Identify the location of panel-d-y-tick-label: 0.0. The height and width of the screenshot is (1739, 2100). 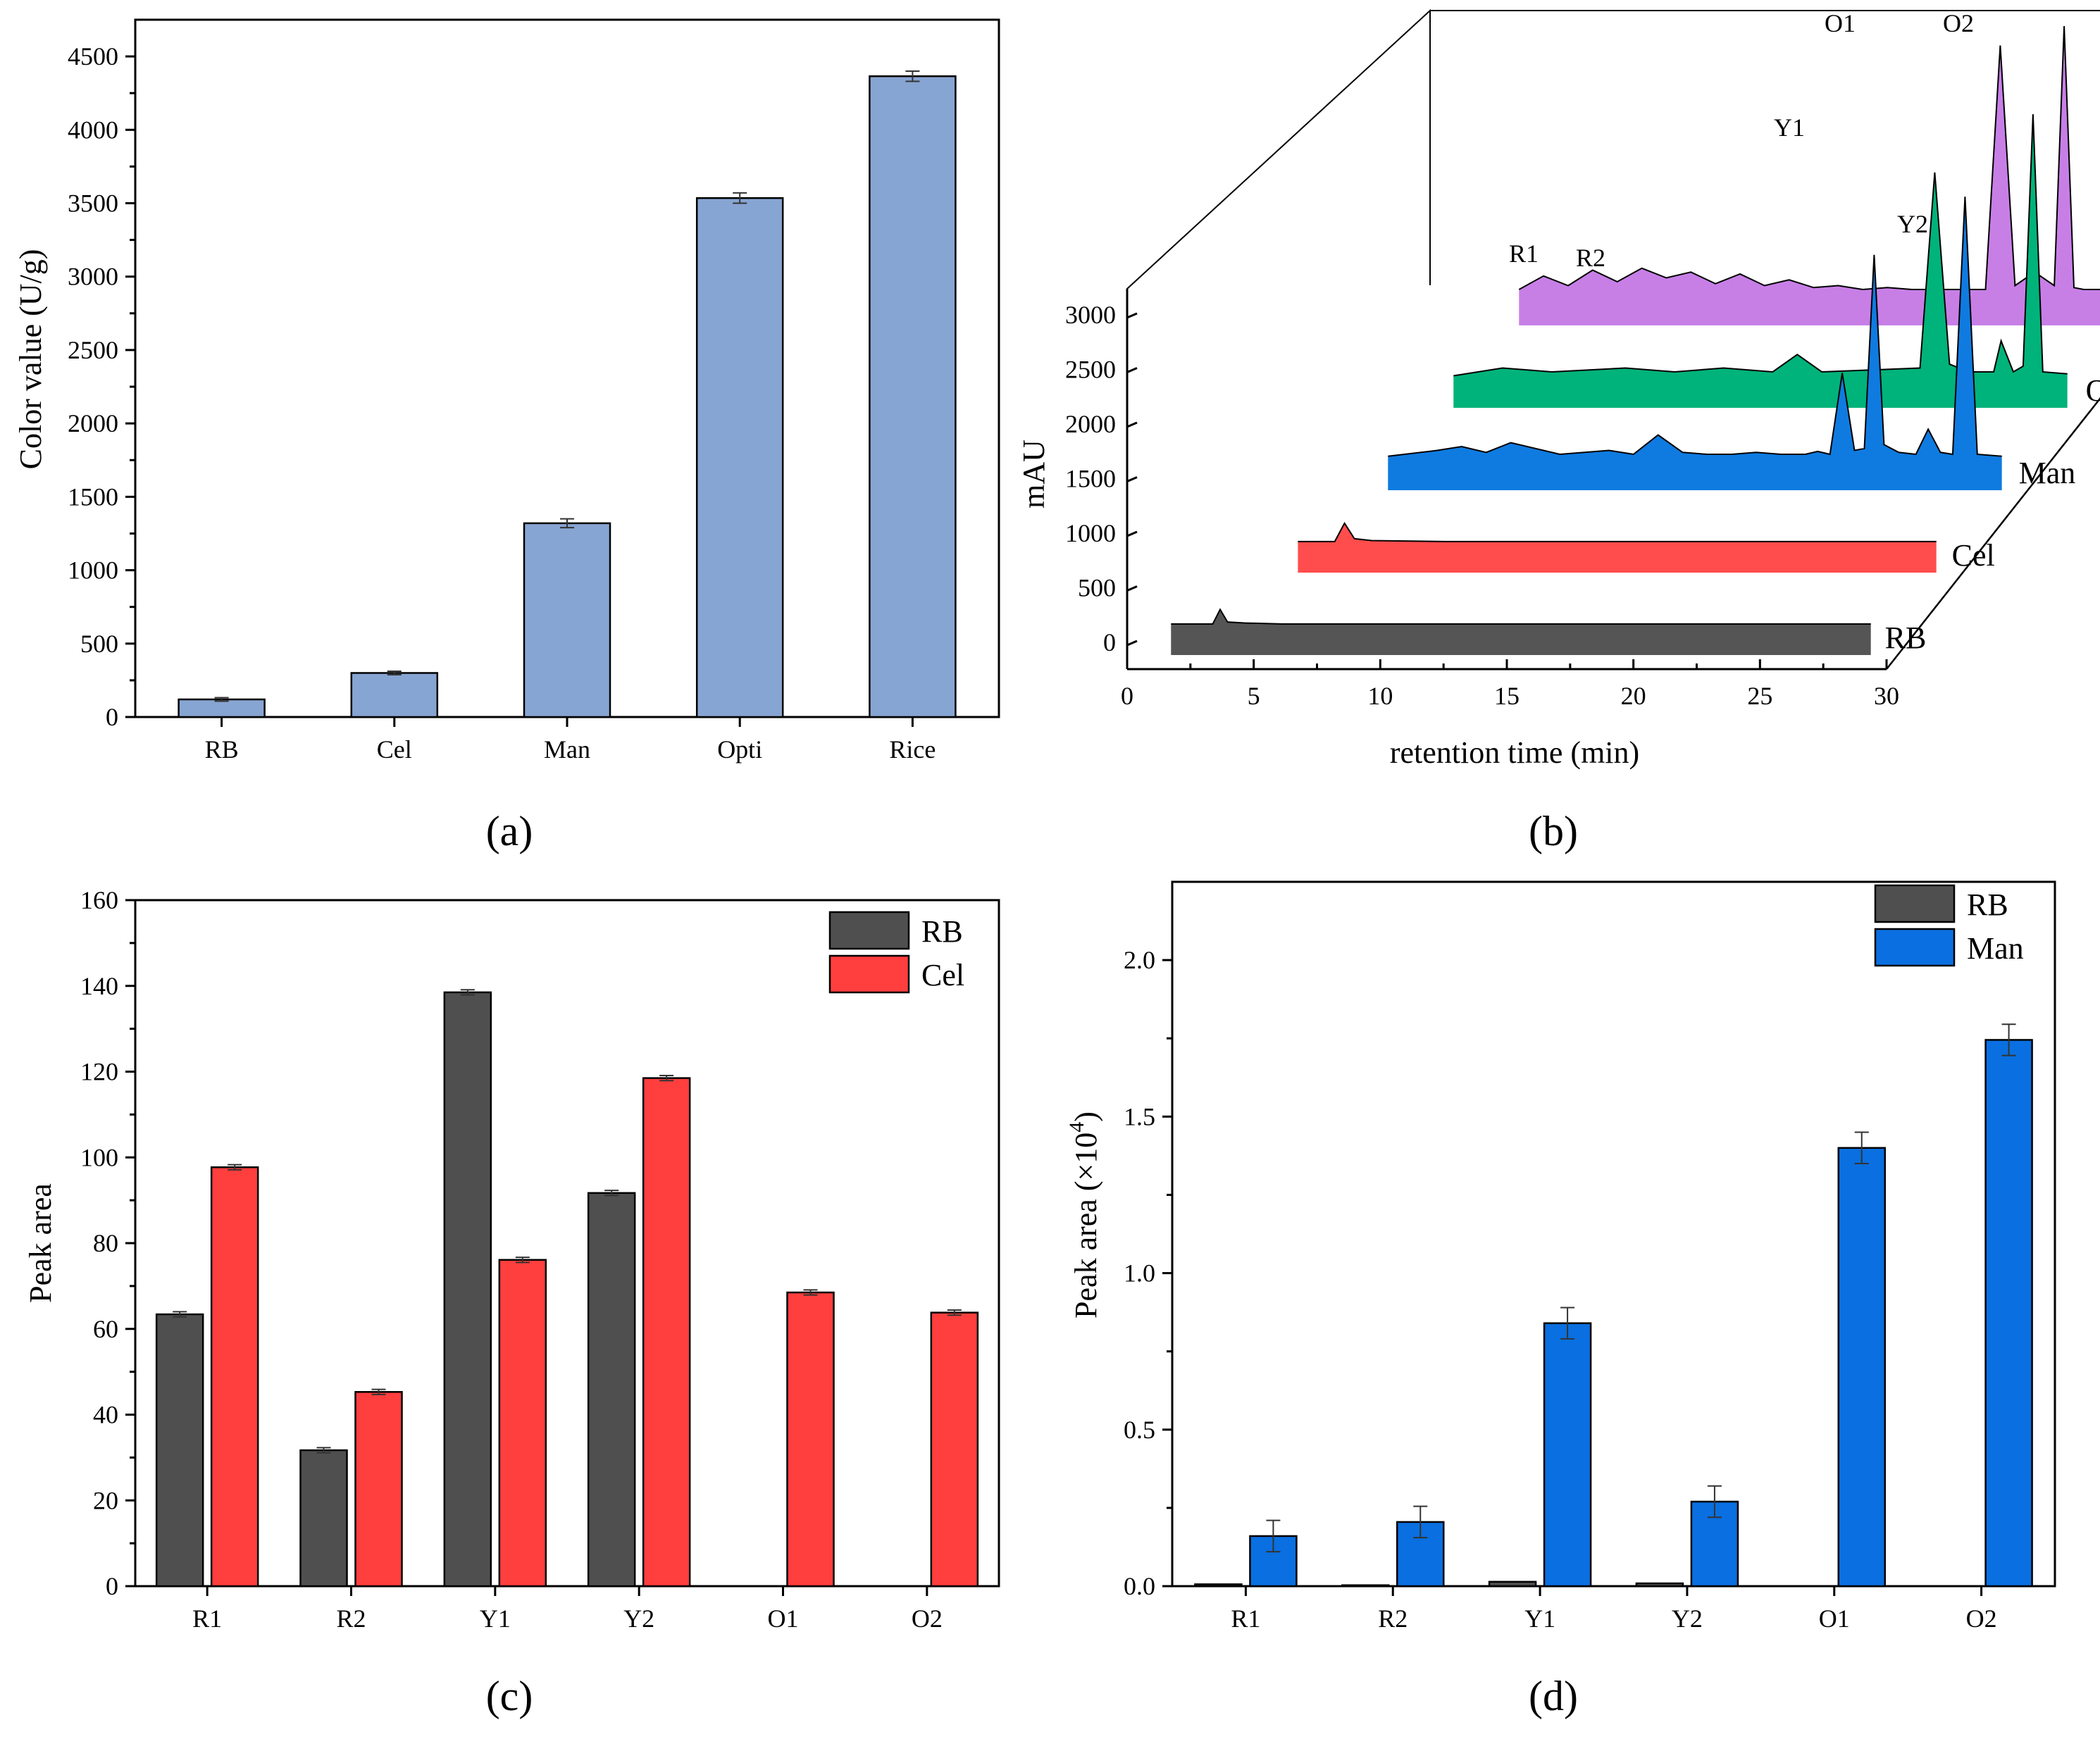
(1139, 1586).